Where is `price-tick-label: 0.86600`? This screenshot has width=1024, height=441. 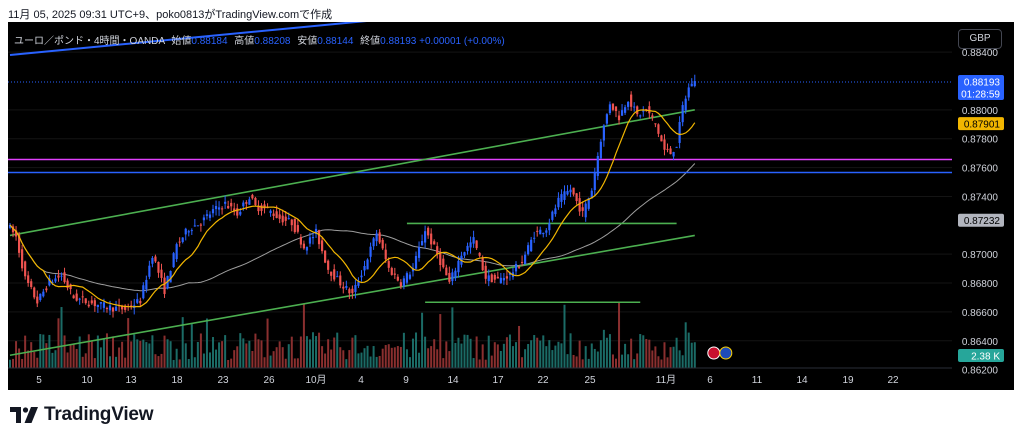
price-tick-label: 0.86600 is located at coordinates (980, 313).